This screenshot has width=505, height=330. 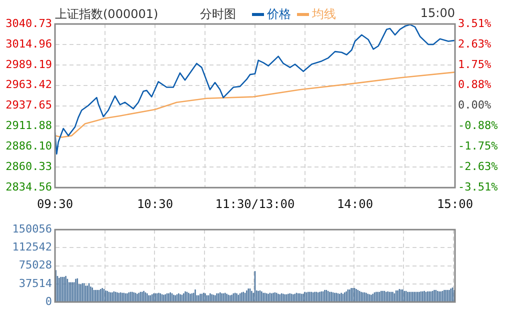 What do you see at coordinates (29, 187) in the screenshot?
I see `y-tick-label: 2834.56` at bounding box center [29, 187].